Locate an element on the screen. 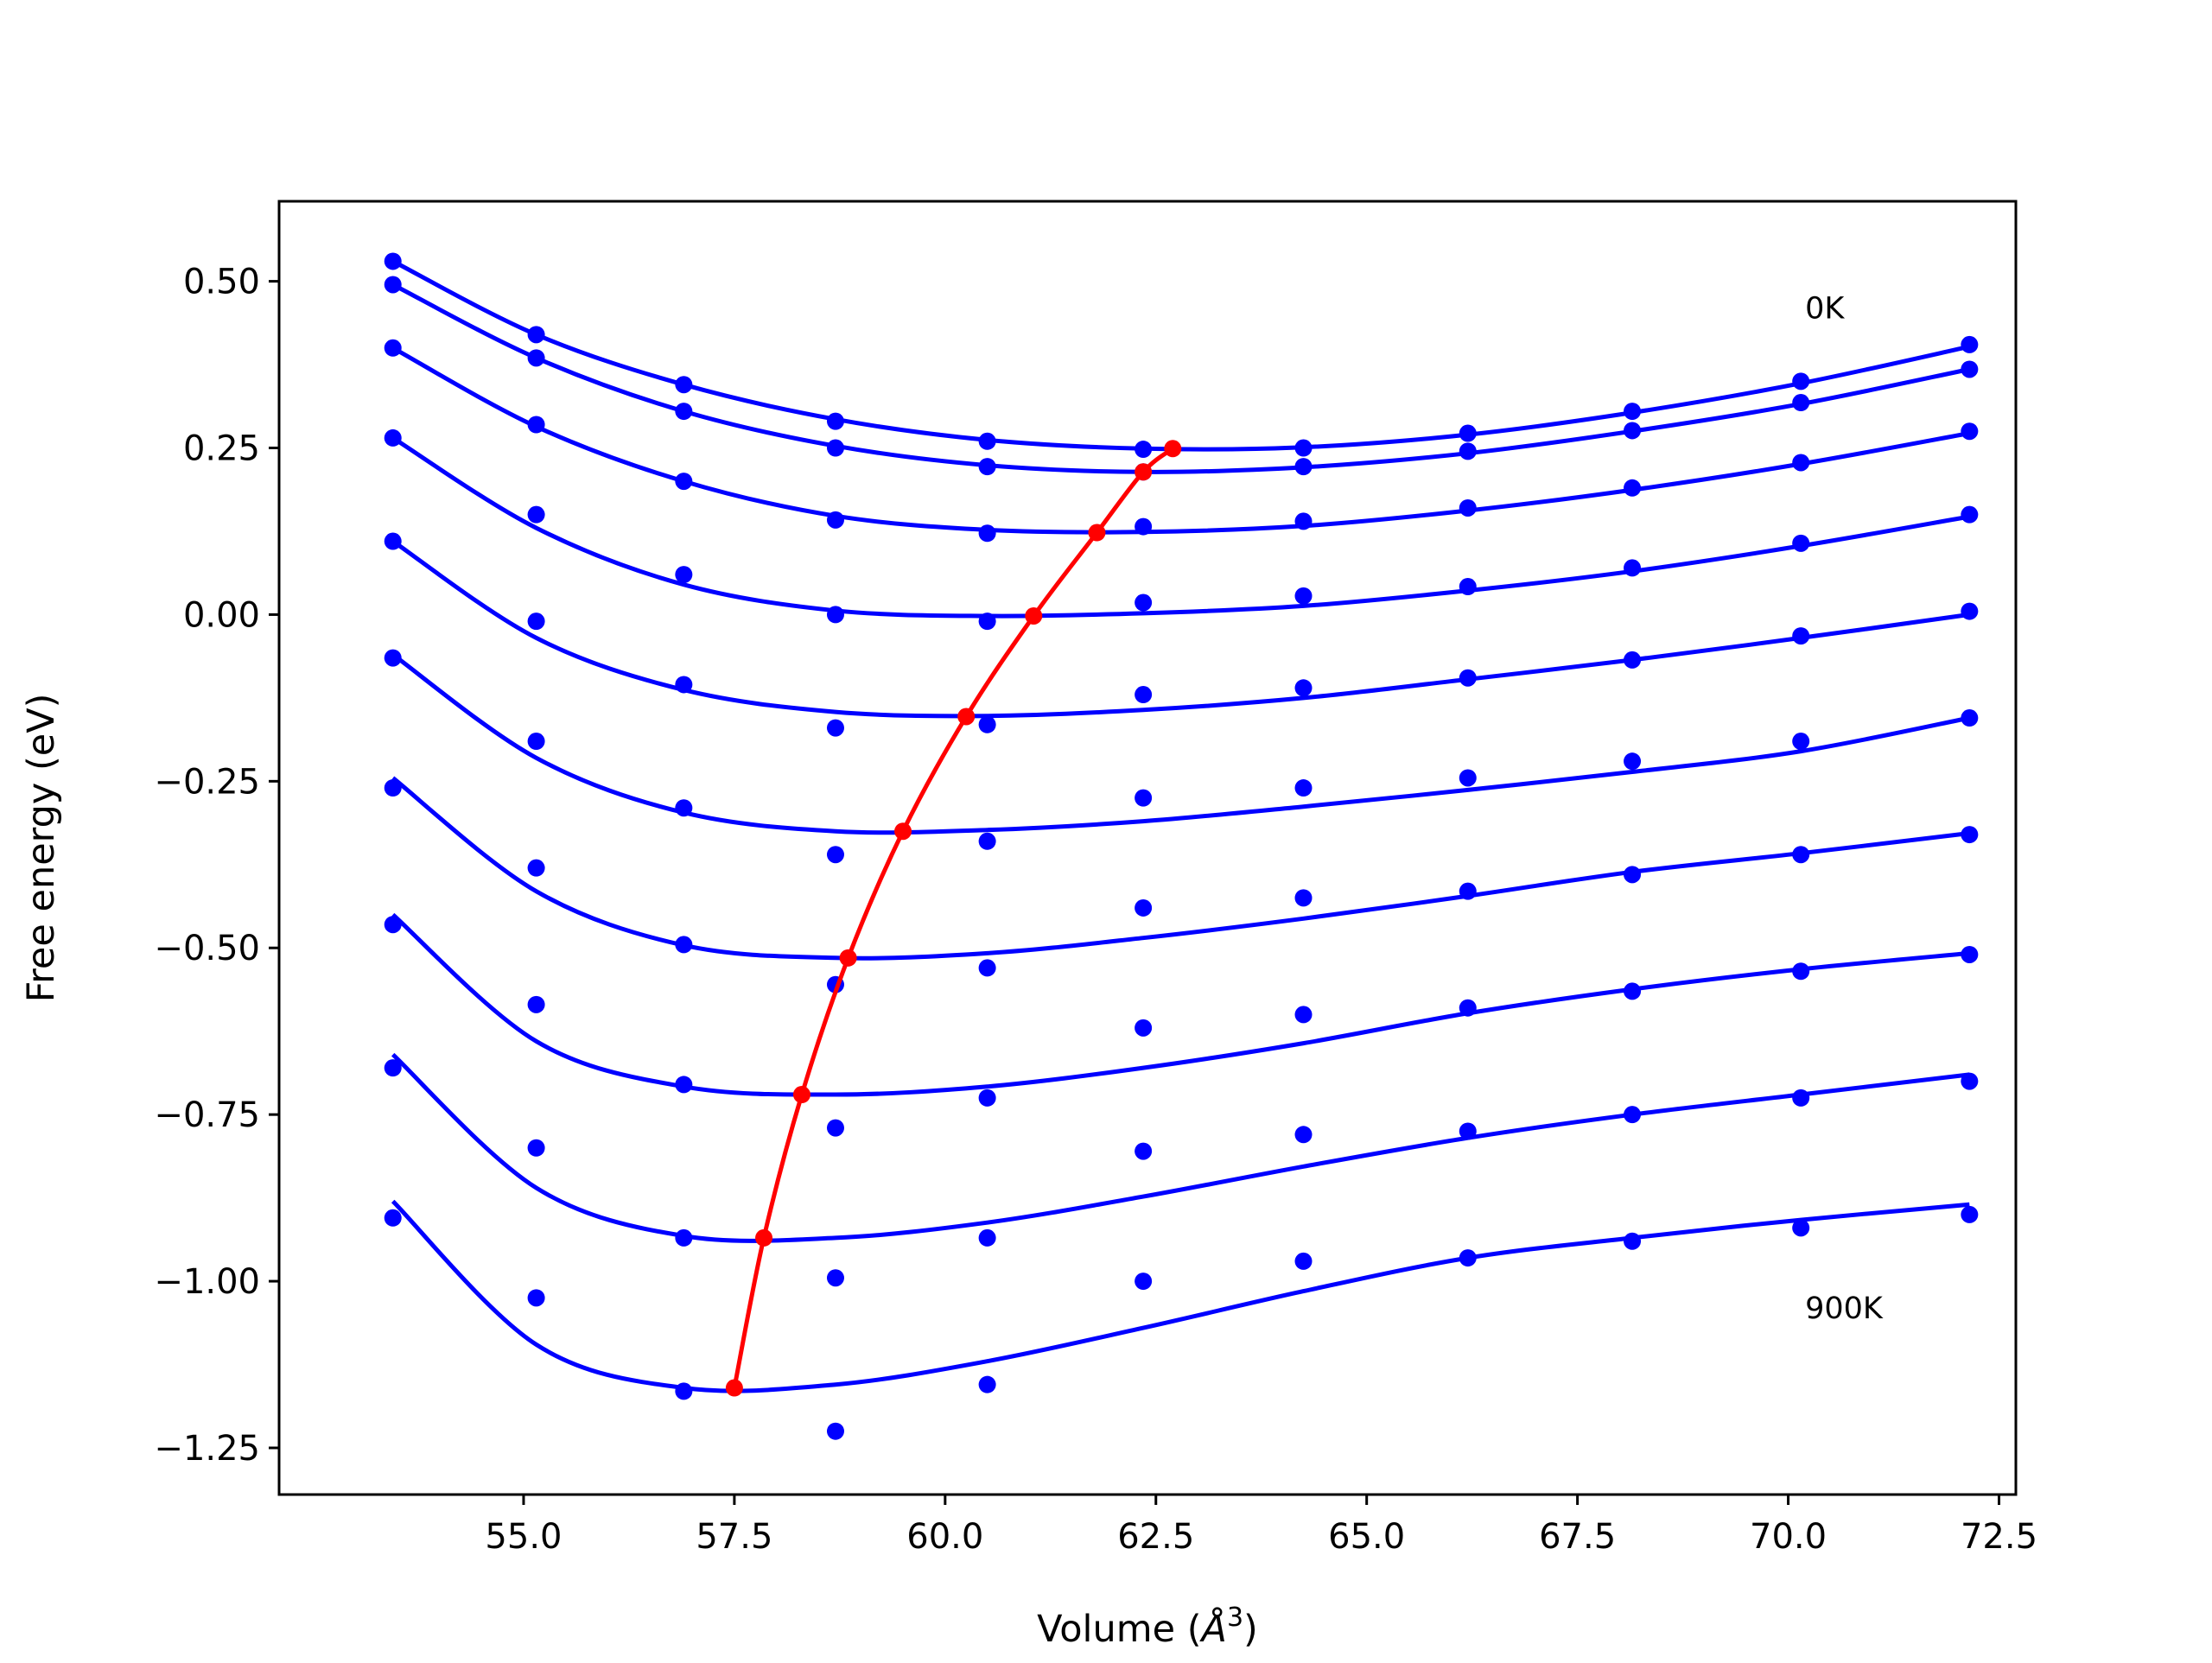 Image resolution: width=2212 pixels, height=1663 pixels. minima-line is located at coordinates (953, 919).